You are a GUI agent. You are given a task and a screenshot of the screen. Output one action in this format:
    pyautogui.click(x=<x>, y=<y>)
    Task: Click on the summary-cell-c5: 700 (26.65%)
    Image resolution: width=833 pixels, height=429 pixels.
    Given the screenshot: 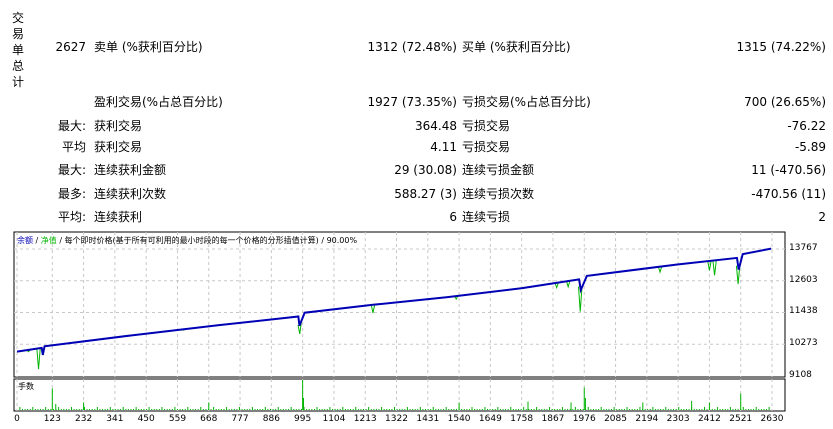 What is the action you would take?
    pyautogui.click(x=785, y=102)
    